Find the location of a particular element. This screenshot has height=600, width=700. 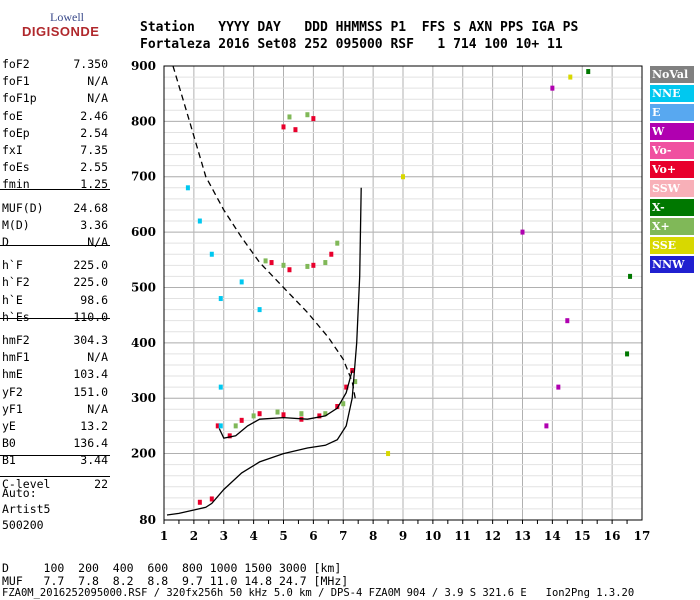

param-value: 136.4 is located at coordinates (90, 443).